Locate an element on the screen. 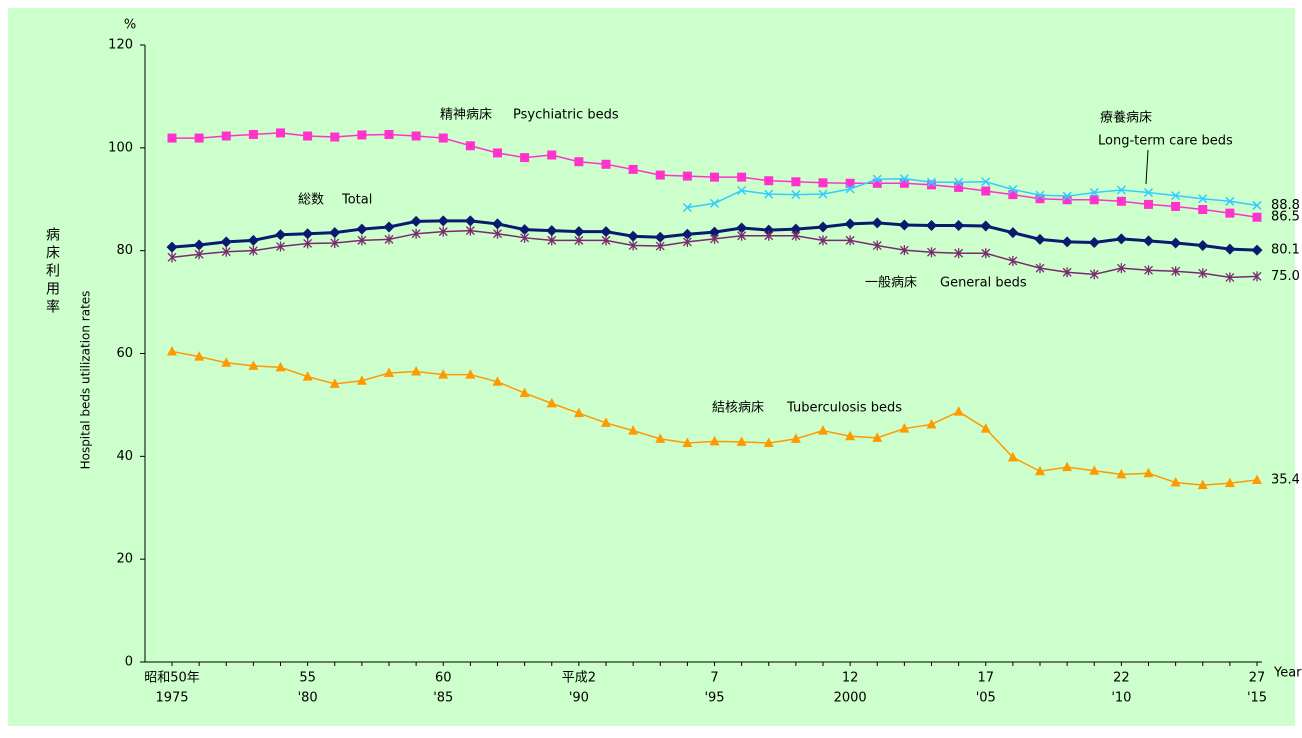 This screenshot has width=1302, height=738. series-name: 総数 is located at coordinates (311, 200).